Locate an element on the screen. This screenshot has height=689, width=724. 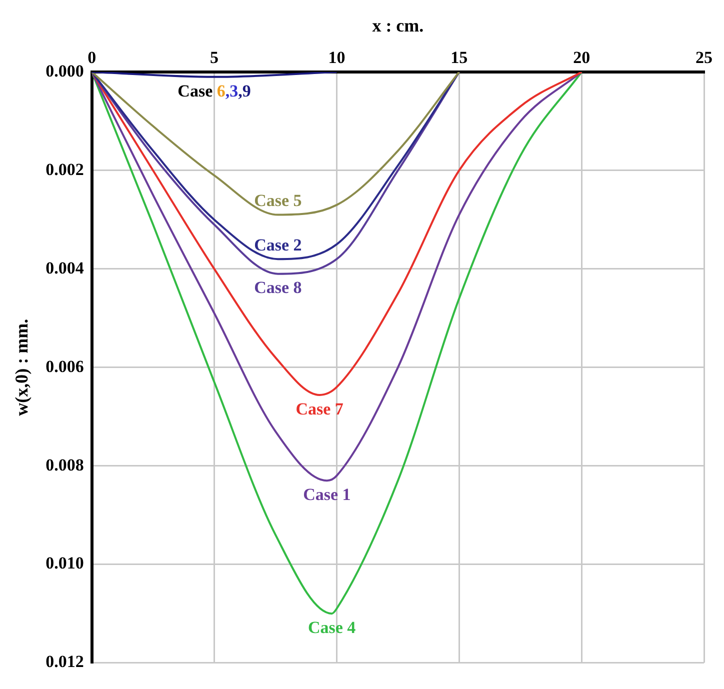
x-tick-label: 0 is located at coordinates (92, 58).